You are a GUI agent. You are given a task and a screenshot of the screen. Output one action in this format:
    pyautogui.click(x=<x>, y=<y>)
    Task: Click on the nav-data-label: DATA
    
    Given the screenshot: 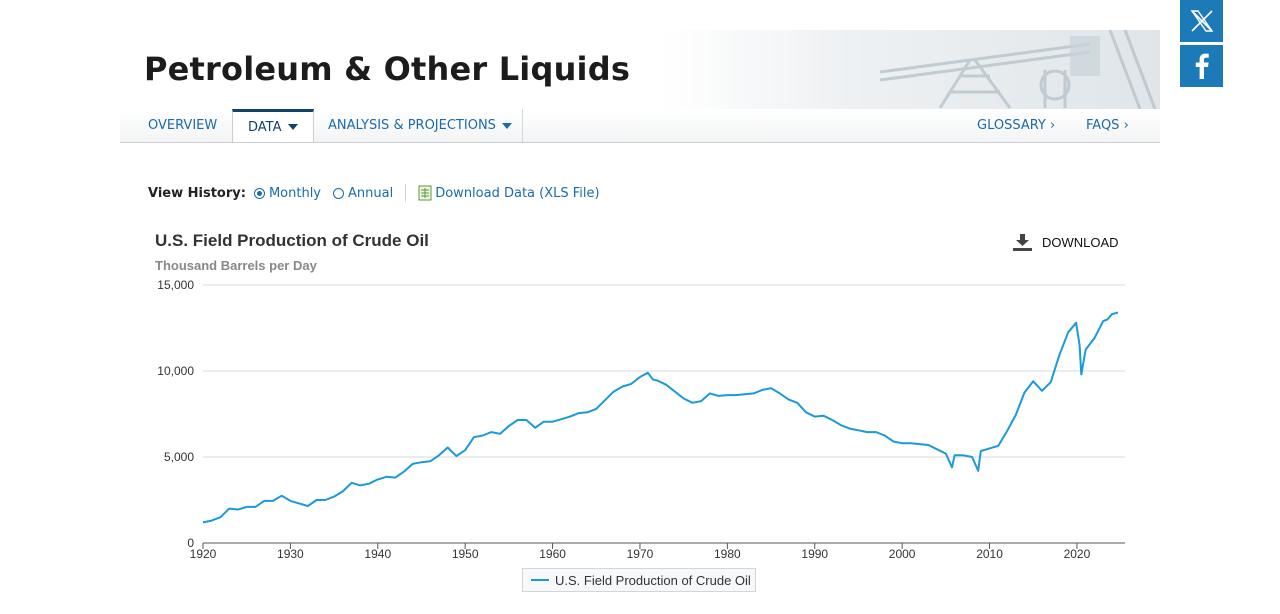 What is the action you would take?
    pyautogui.click(x=265, y=127)
    